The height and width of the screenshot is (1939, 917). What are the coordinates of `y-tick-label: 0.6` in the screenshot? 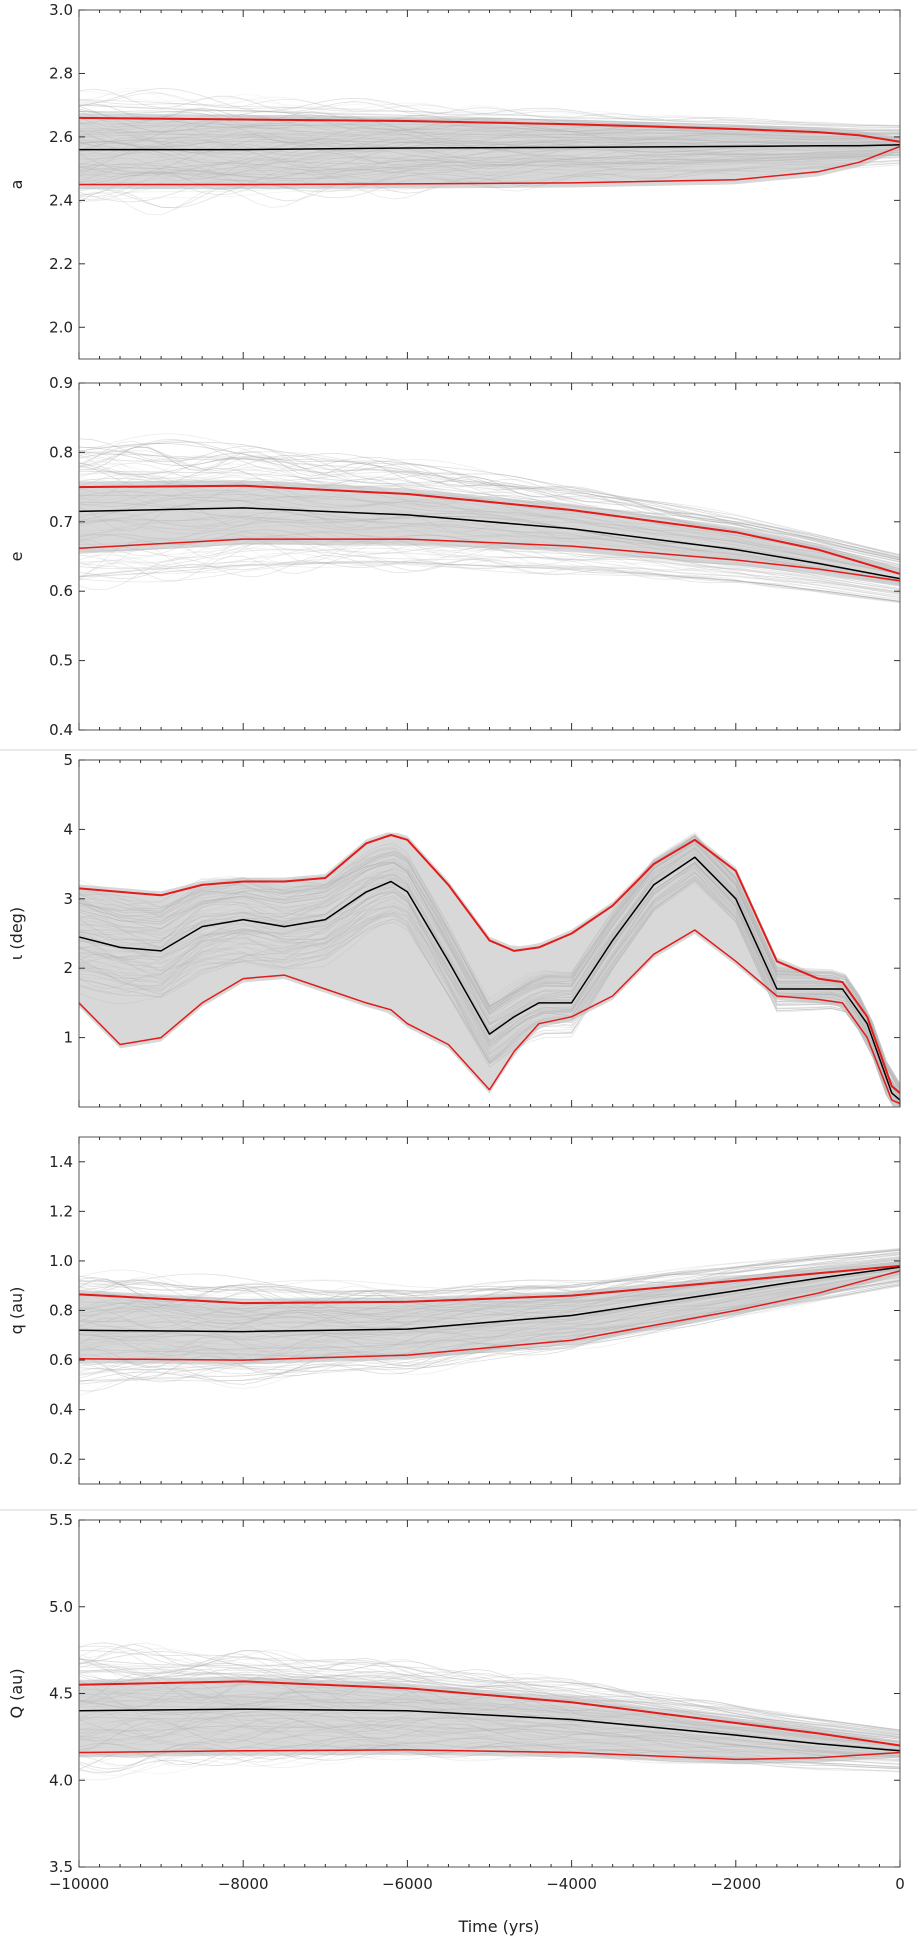 It's located at (61, 591).